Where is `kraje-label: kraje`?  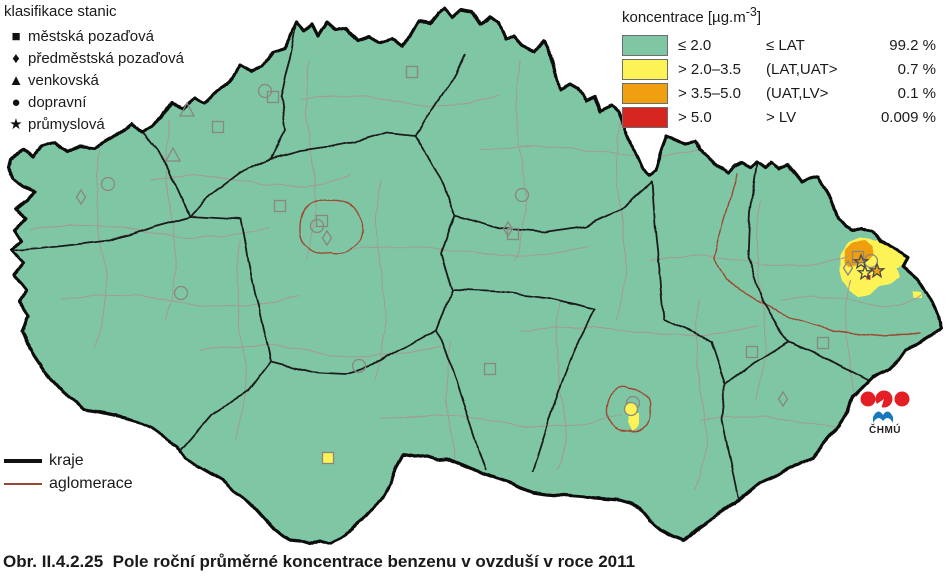 kraje-label: kraje is located at coordinates (66, 460).